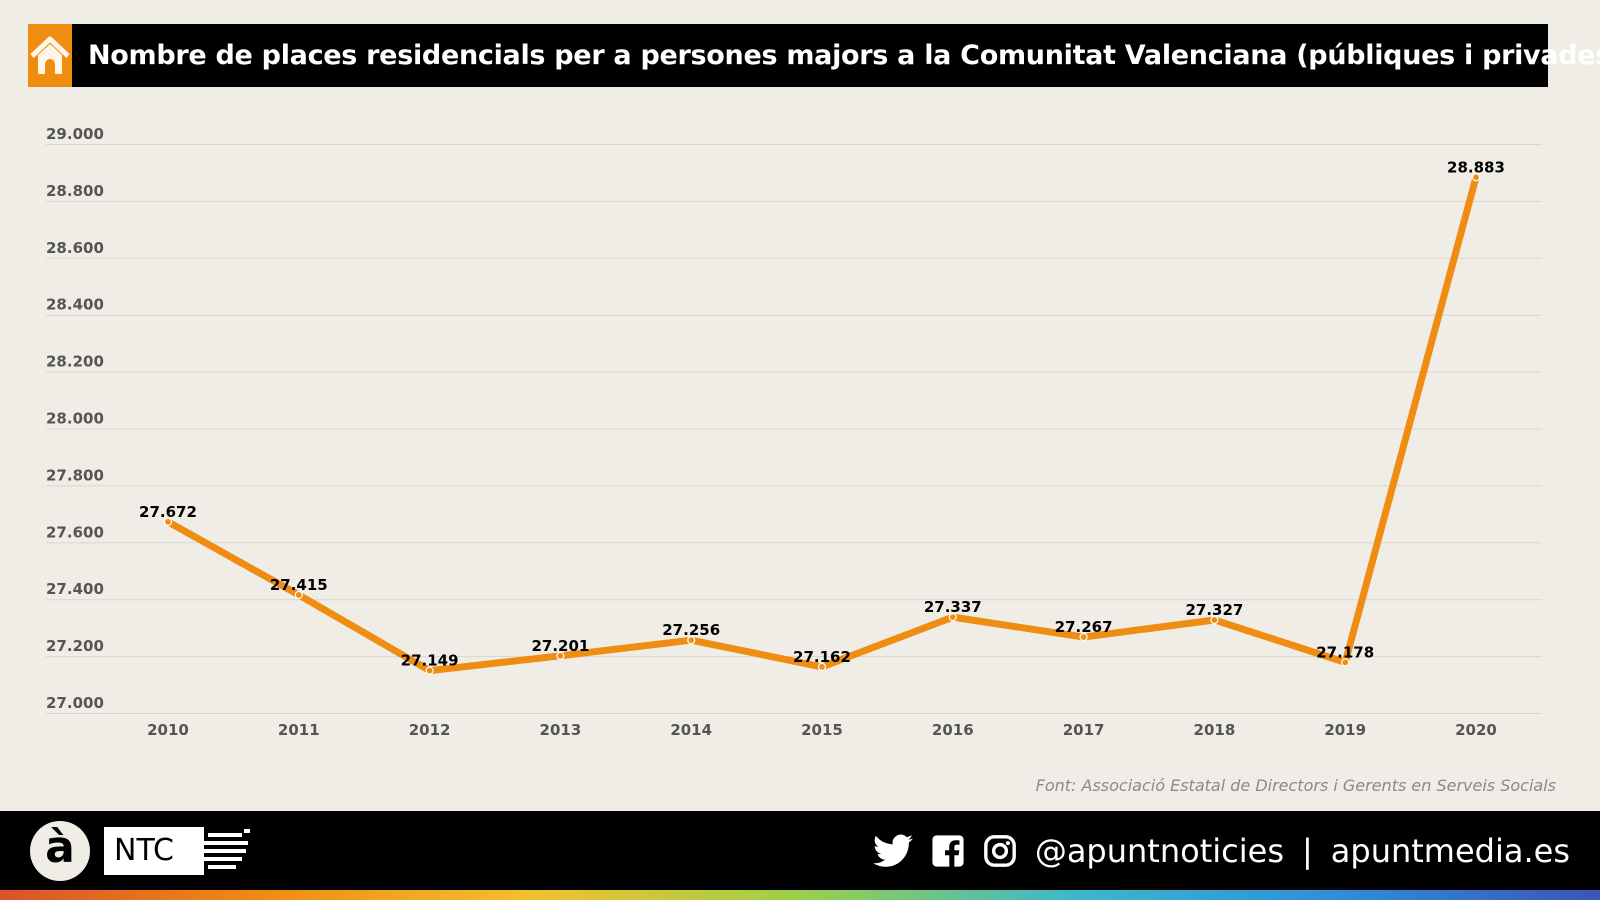  I want to click on y-tick-label: 28.400, so click(75, 305).